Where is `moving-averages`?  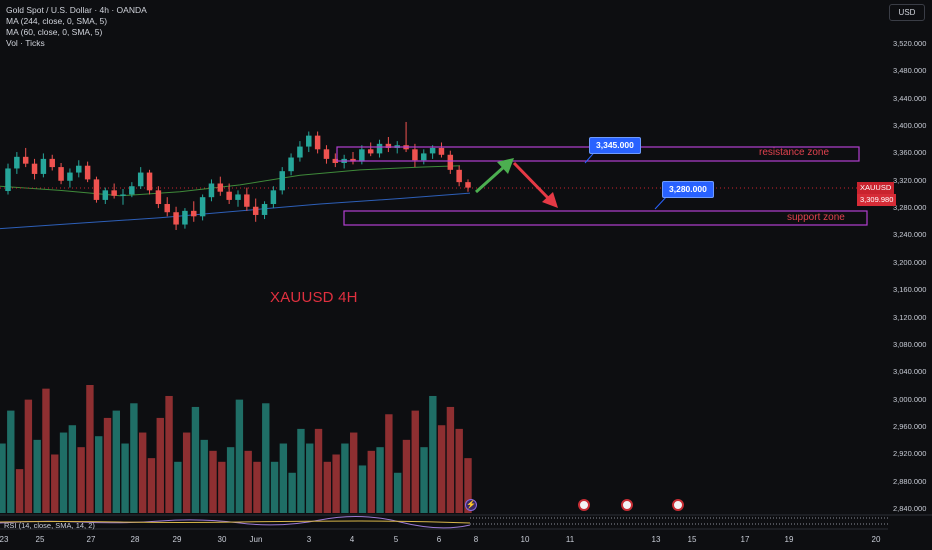
moving-averages is located at coordinates (235, 197).